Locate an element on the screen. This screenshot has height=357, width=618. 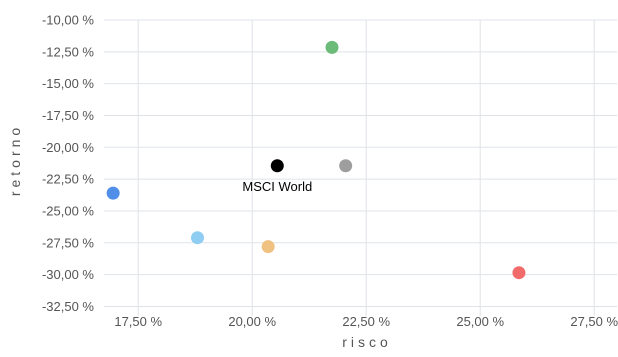
point-label: MSCI World is located at coordinates (277, 186).